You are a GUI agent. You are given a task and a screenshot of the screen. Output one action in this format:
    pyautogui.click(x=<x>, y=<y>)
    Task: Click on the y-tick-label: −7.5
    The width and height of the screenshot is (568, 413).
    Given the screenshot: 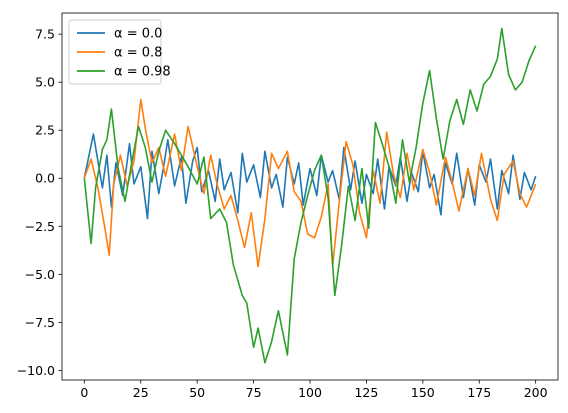 What is the action you would take?
    pyautogui.click(x=40, y=322)
    